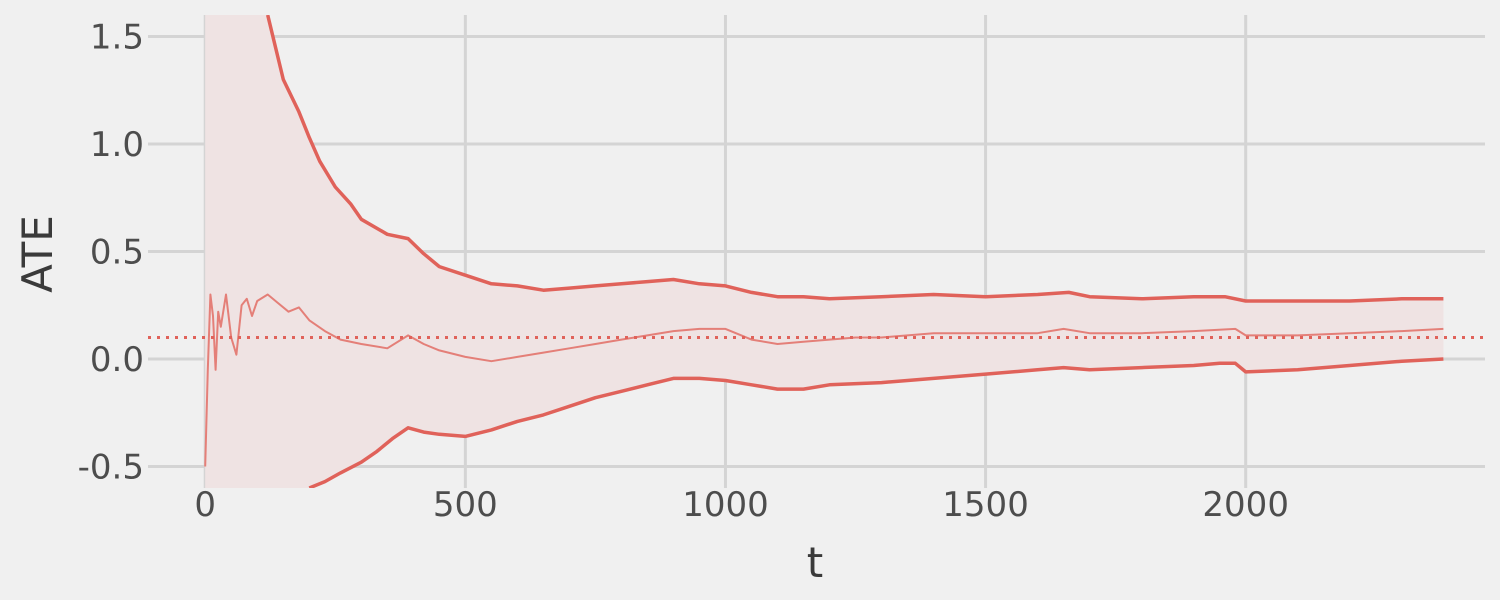 This screenshot has height=600, width=1500. What do you see at coordinates (1245, 505) in the screenshot?
I see `x-tick-label: 2000` at bounding box center [1245, 505].